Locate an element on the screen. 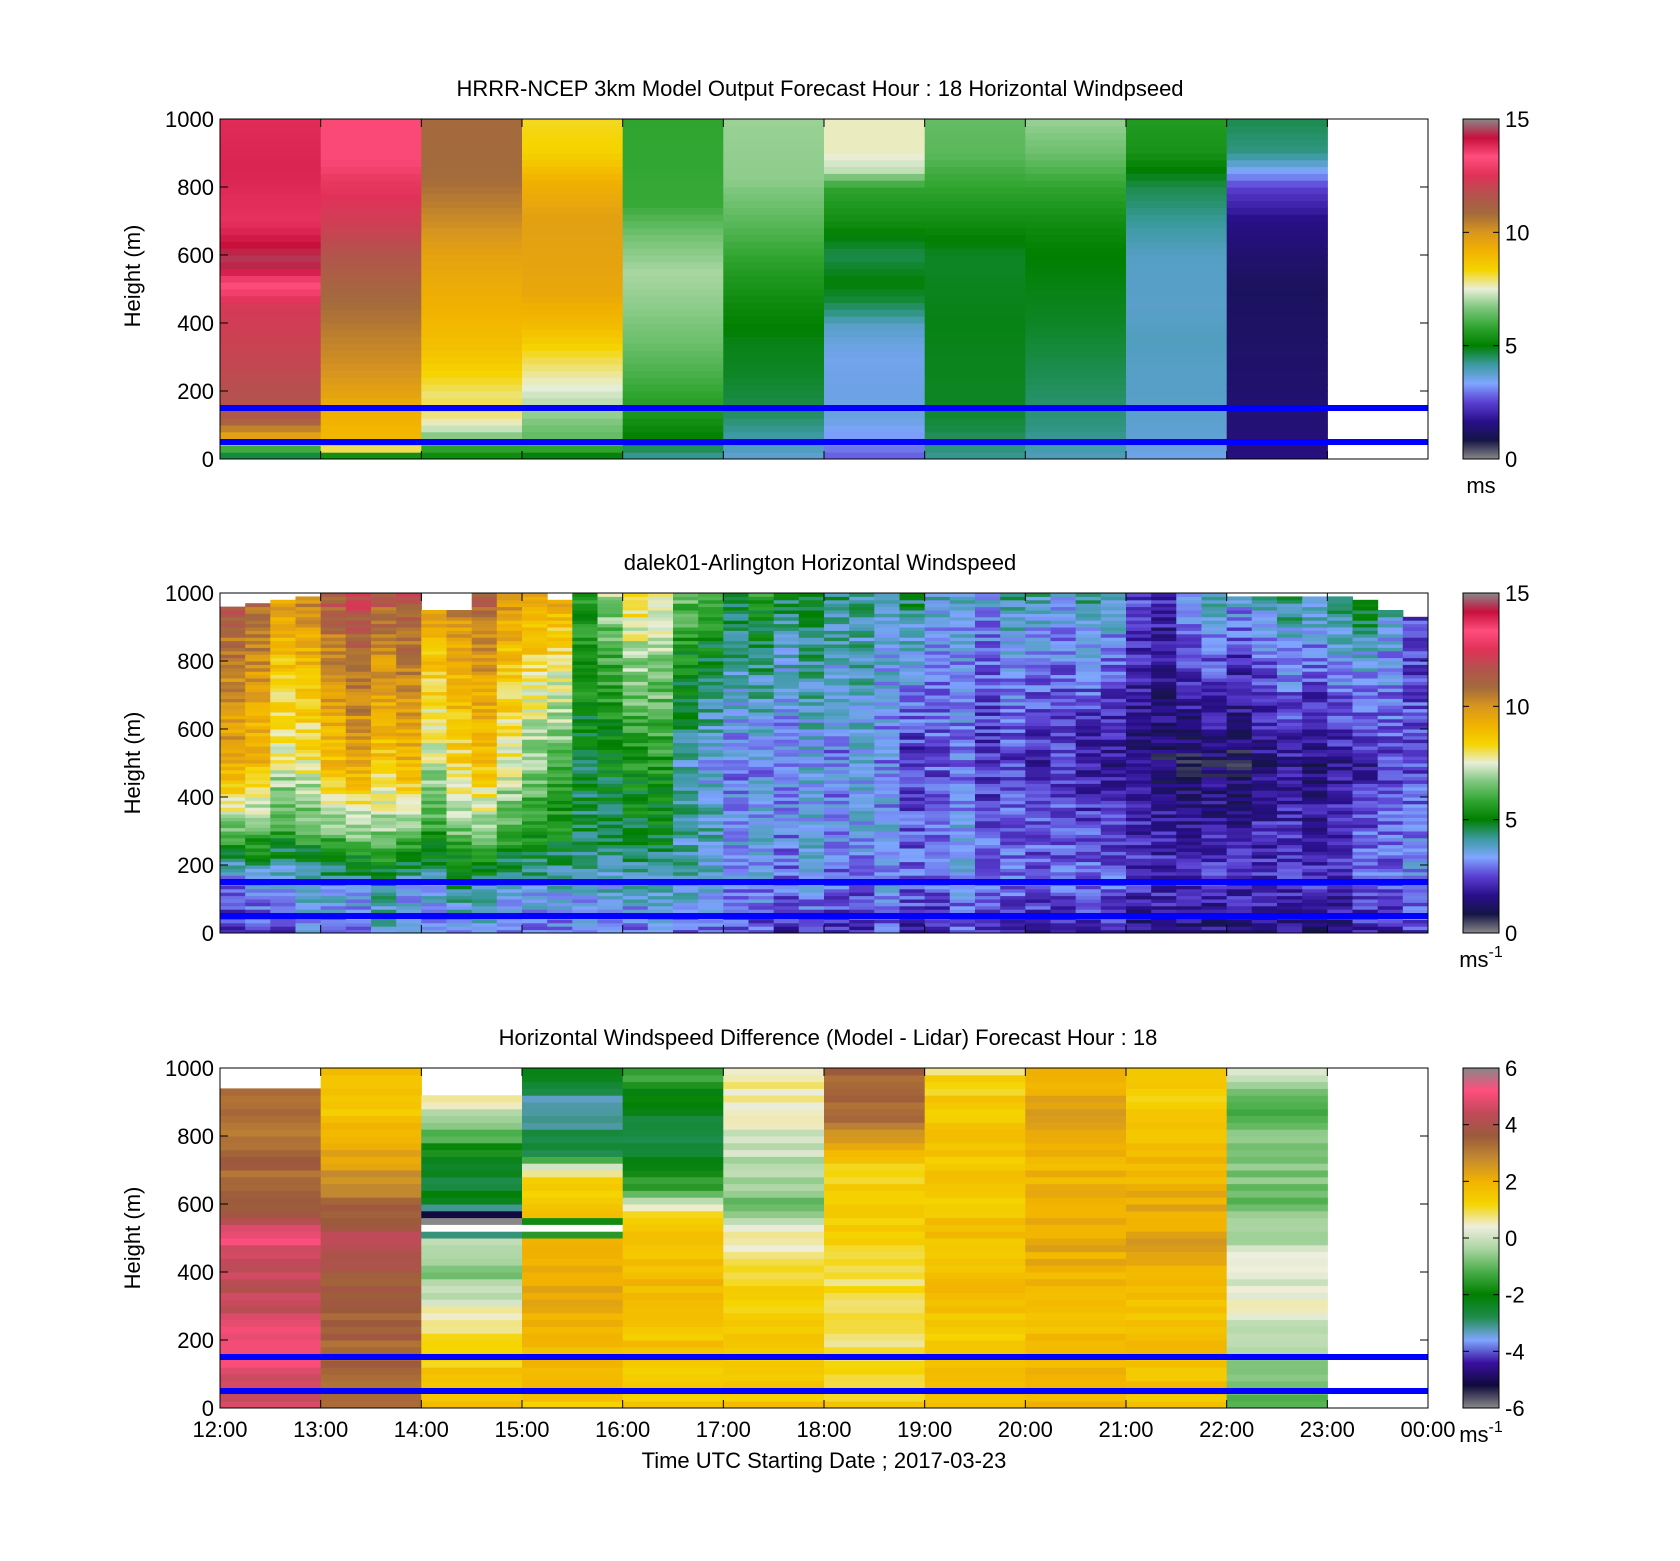  colorbar-tick-label: 0 is located at coordinates (1511, 459).